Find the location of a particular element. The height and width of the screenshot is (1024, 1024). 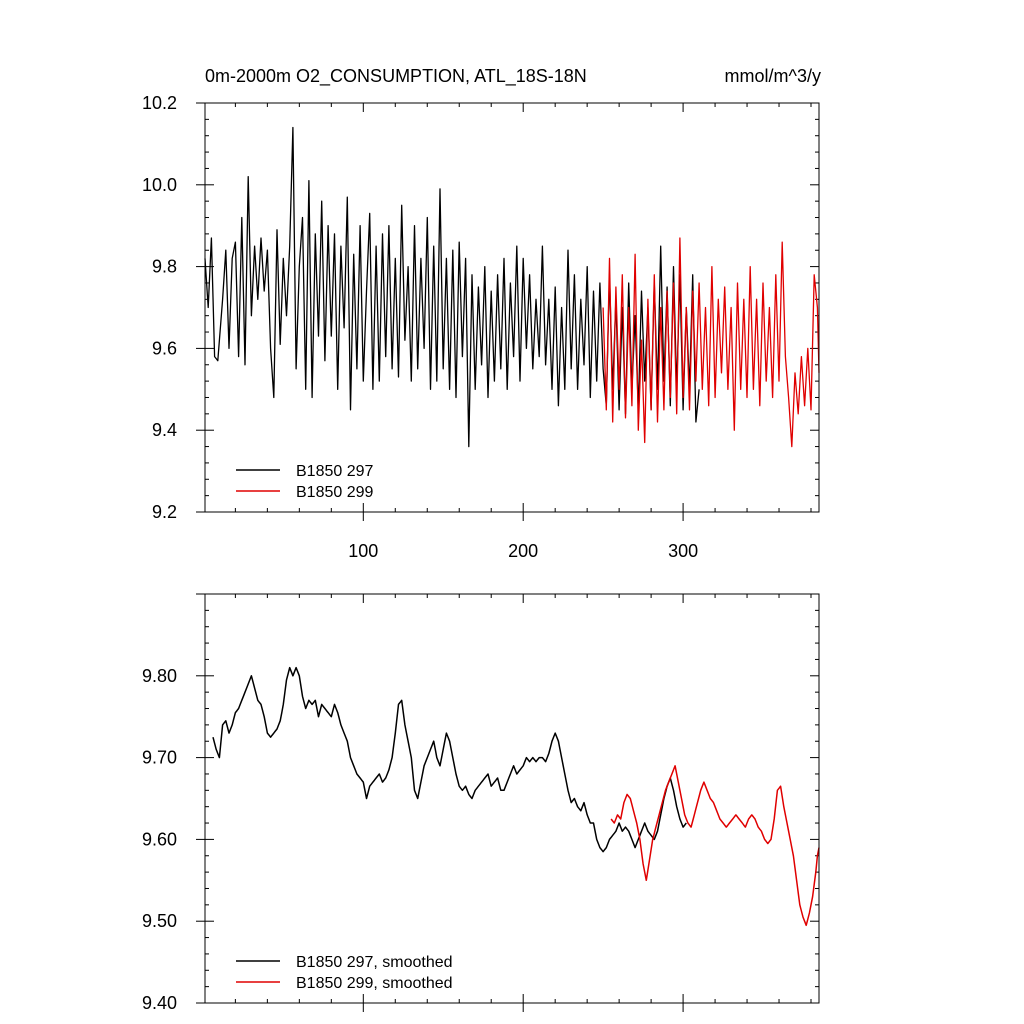

legend-label-b1850-299-smoothed: B1850 299, smoothed is located at coordinates (374, 983).